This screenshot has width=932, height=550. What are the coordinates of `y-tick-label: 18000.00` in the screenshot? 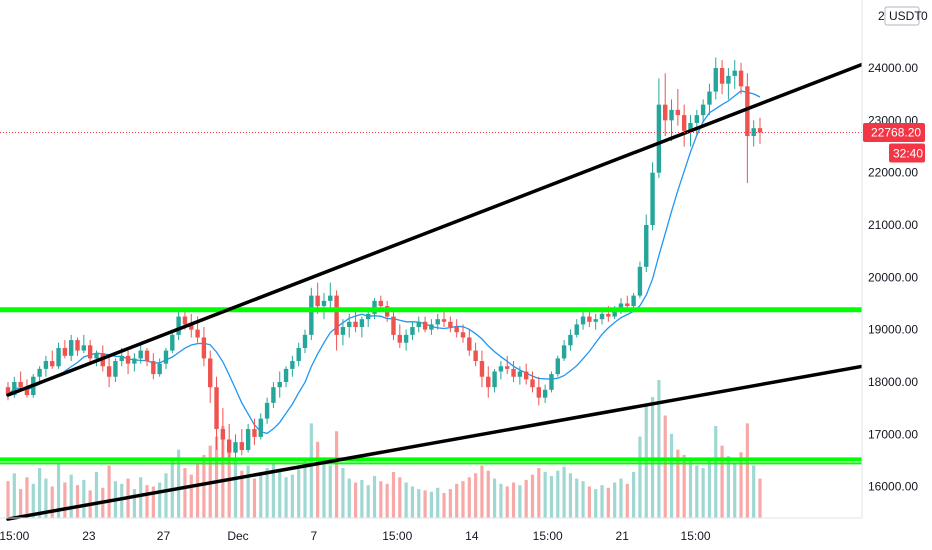 It's located at (893, 382).